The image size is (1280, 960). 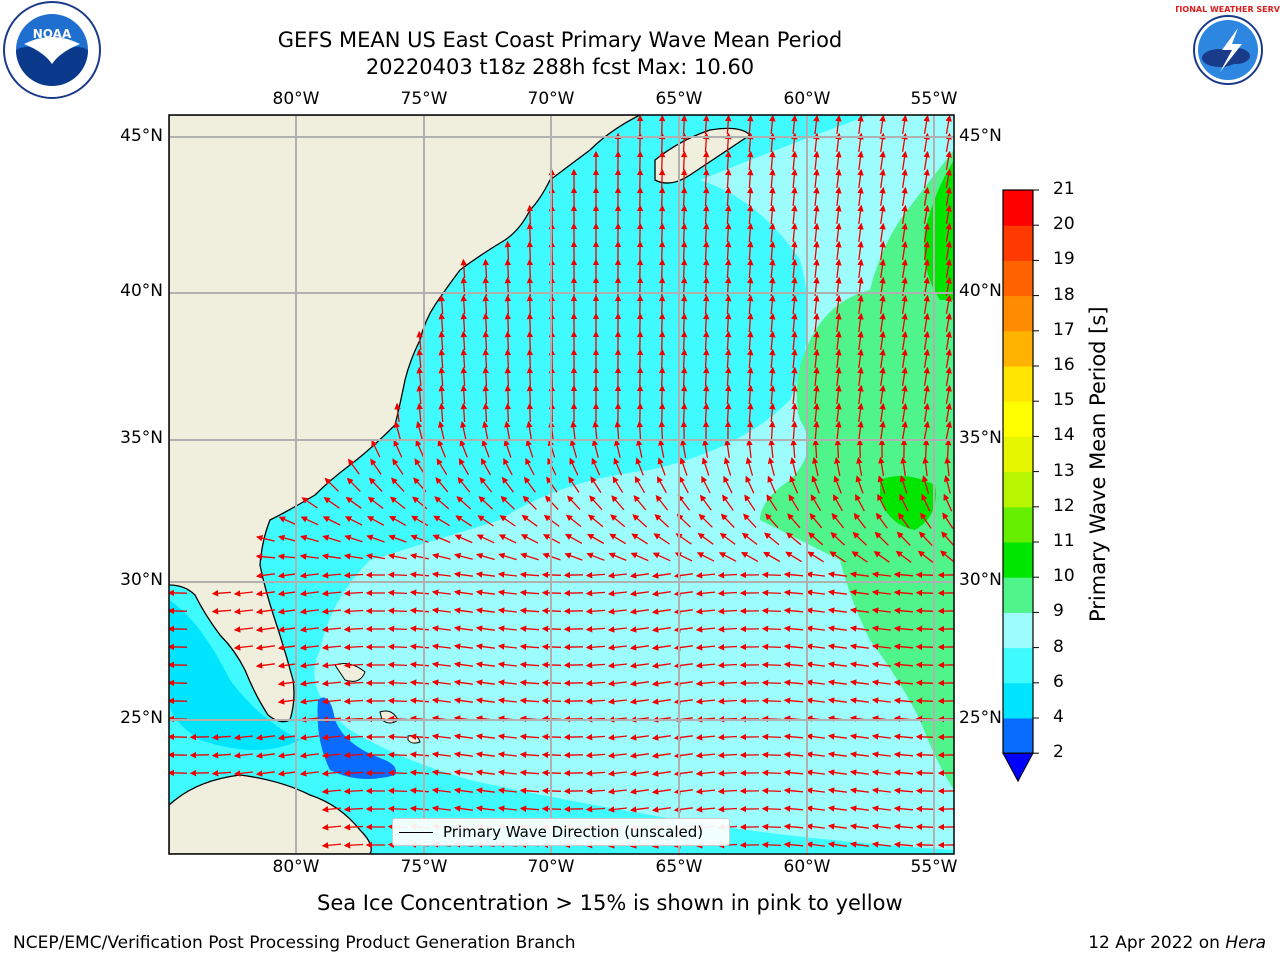 What do you see at coordinates (980, 291) in the screenshot?
I see `lat-label-right: 40°N` at bounding box center [980, 291].